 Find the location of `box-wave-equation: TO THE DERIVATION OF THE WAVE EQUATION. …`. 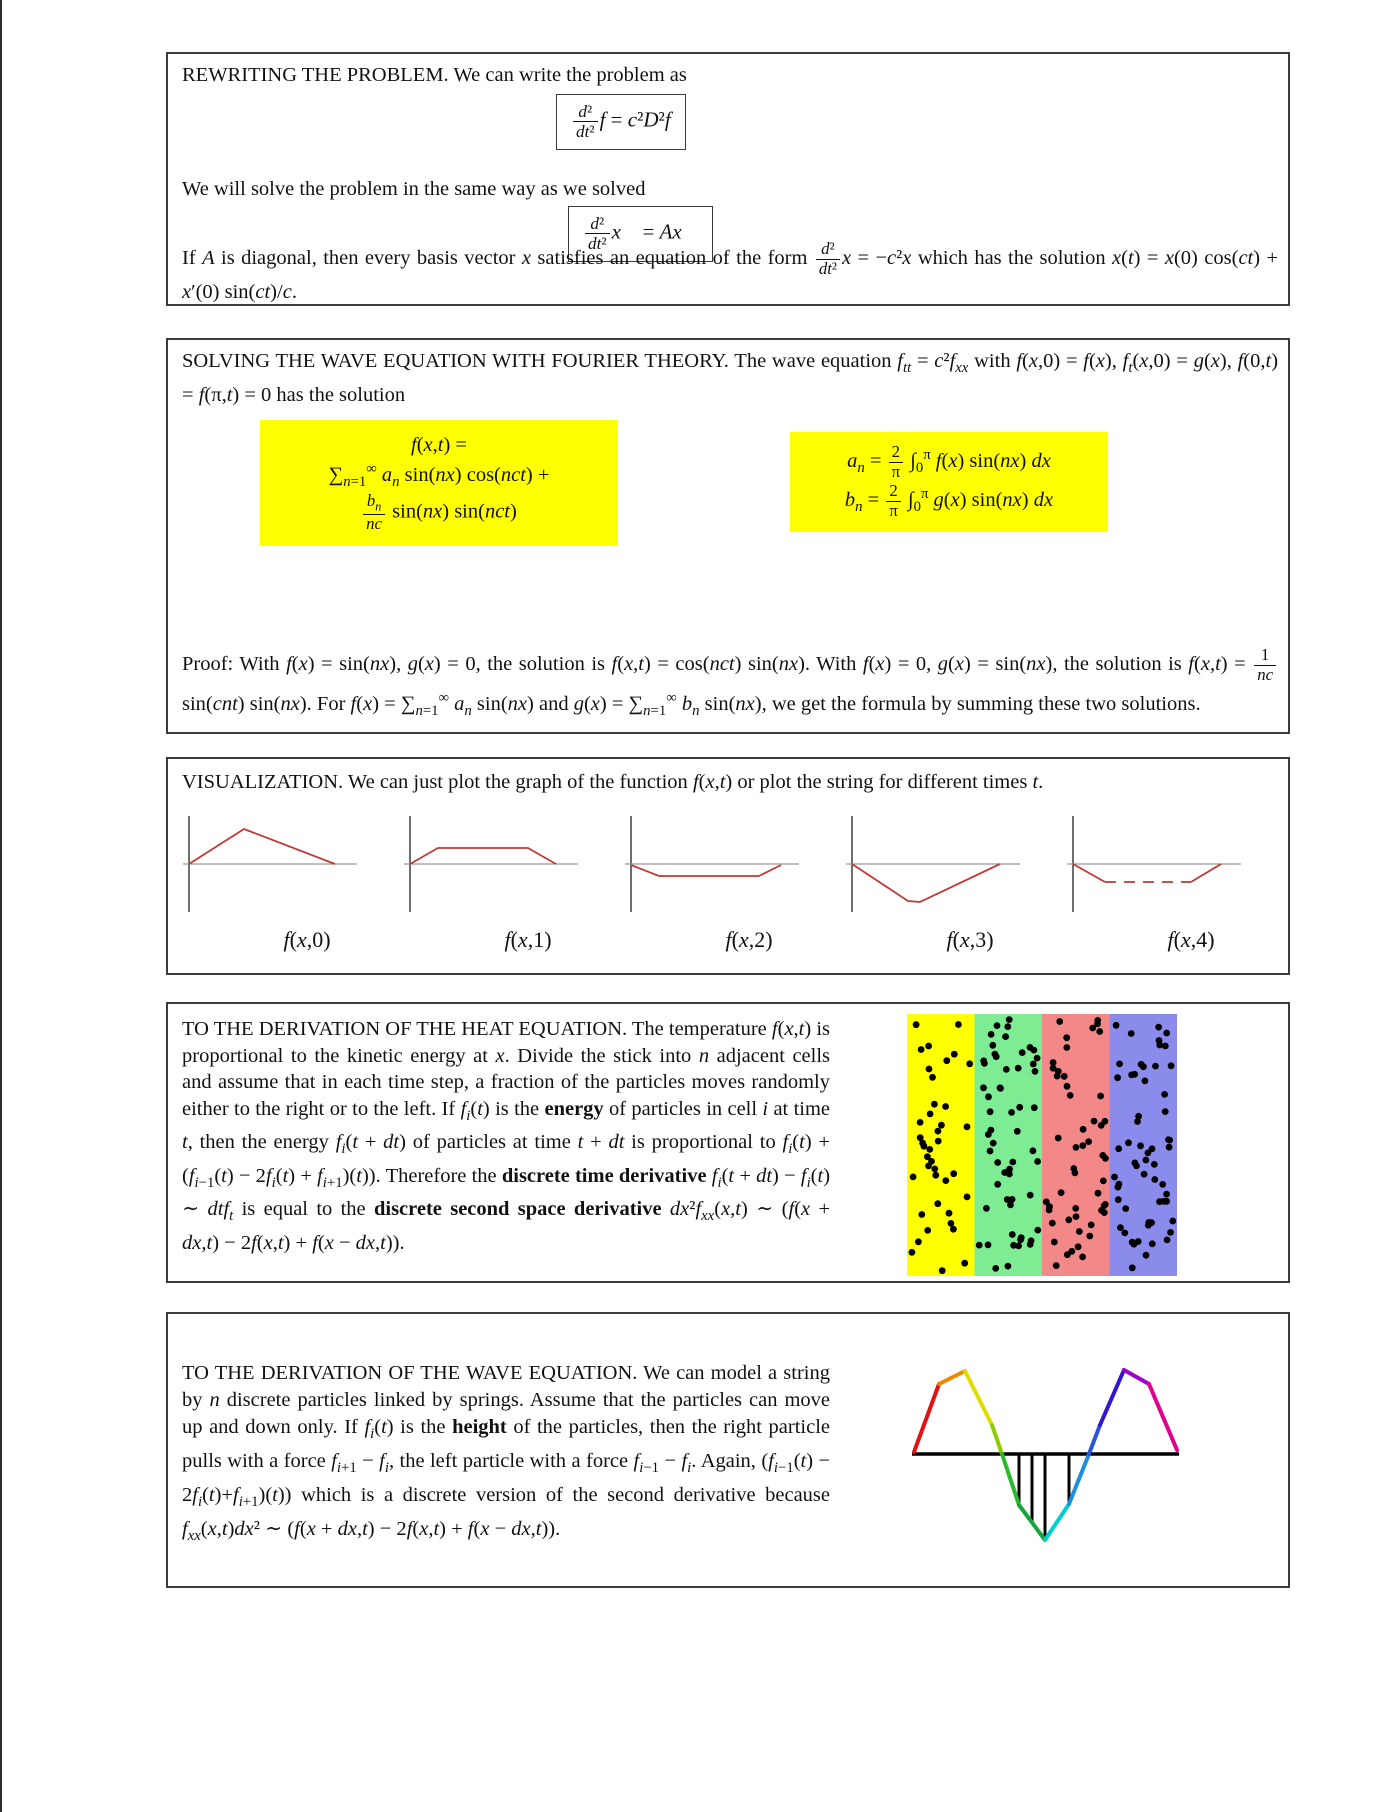

box-wave-equation: TO THE DERIVATION OF THE WAVE EQUATION. … is located at coordinates (728, 1450).